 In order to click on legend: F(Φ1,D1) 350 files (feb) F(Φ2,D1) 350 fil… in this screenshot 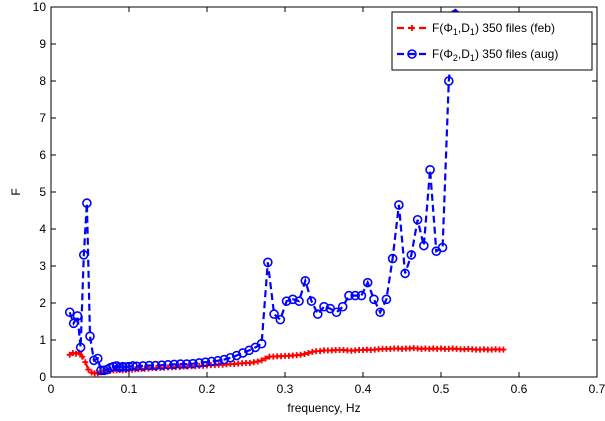, I will do `click(492, 41)`.